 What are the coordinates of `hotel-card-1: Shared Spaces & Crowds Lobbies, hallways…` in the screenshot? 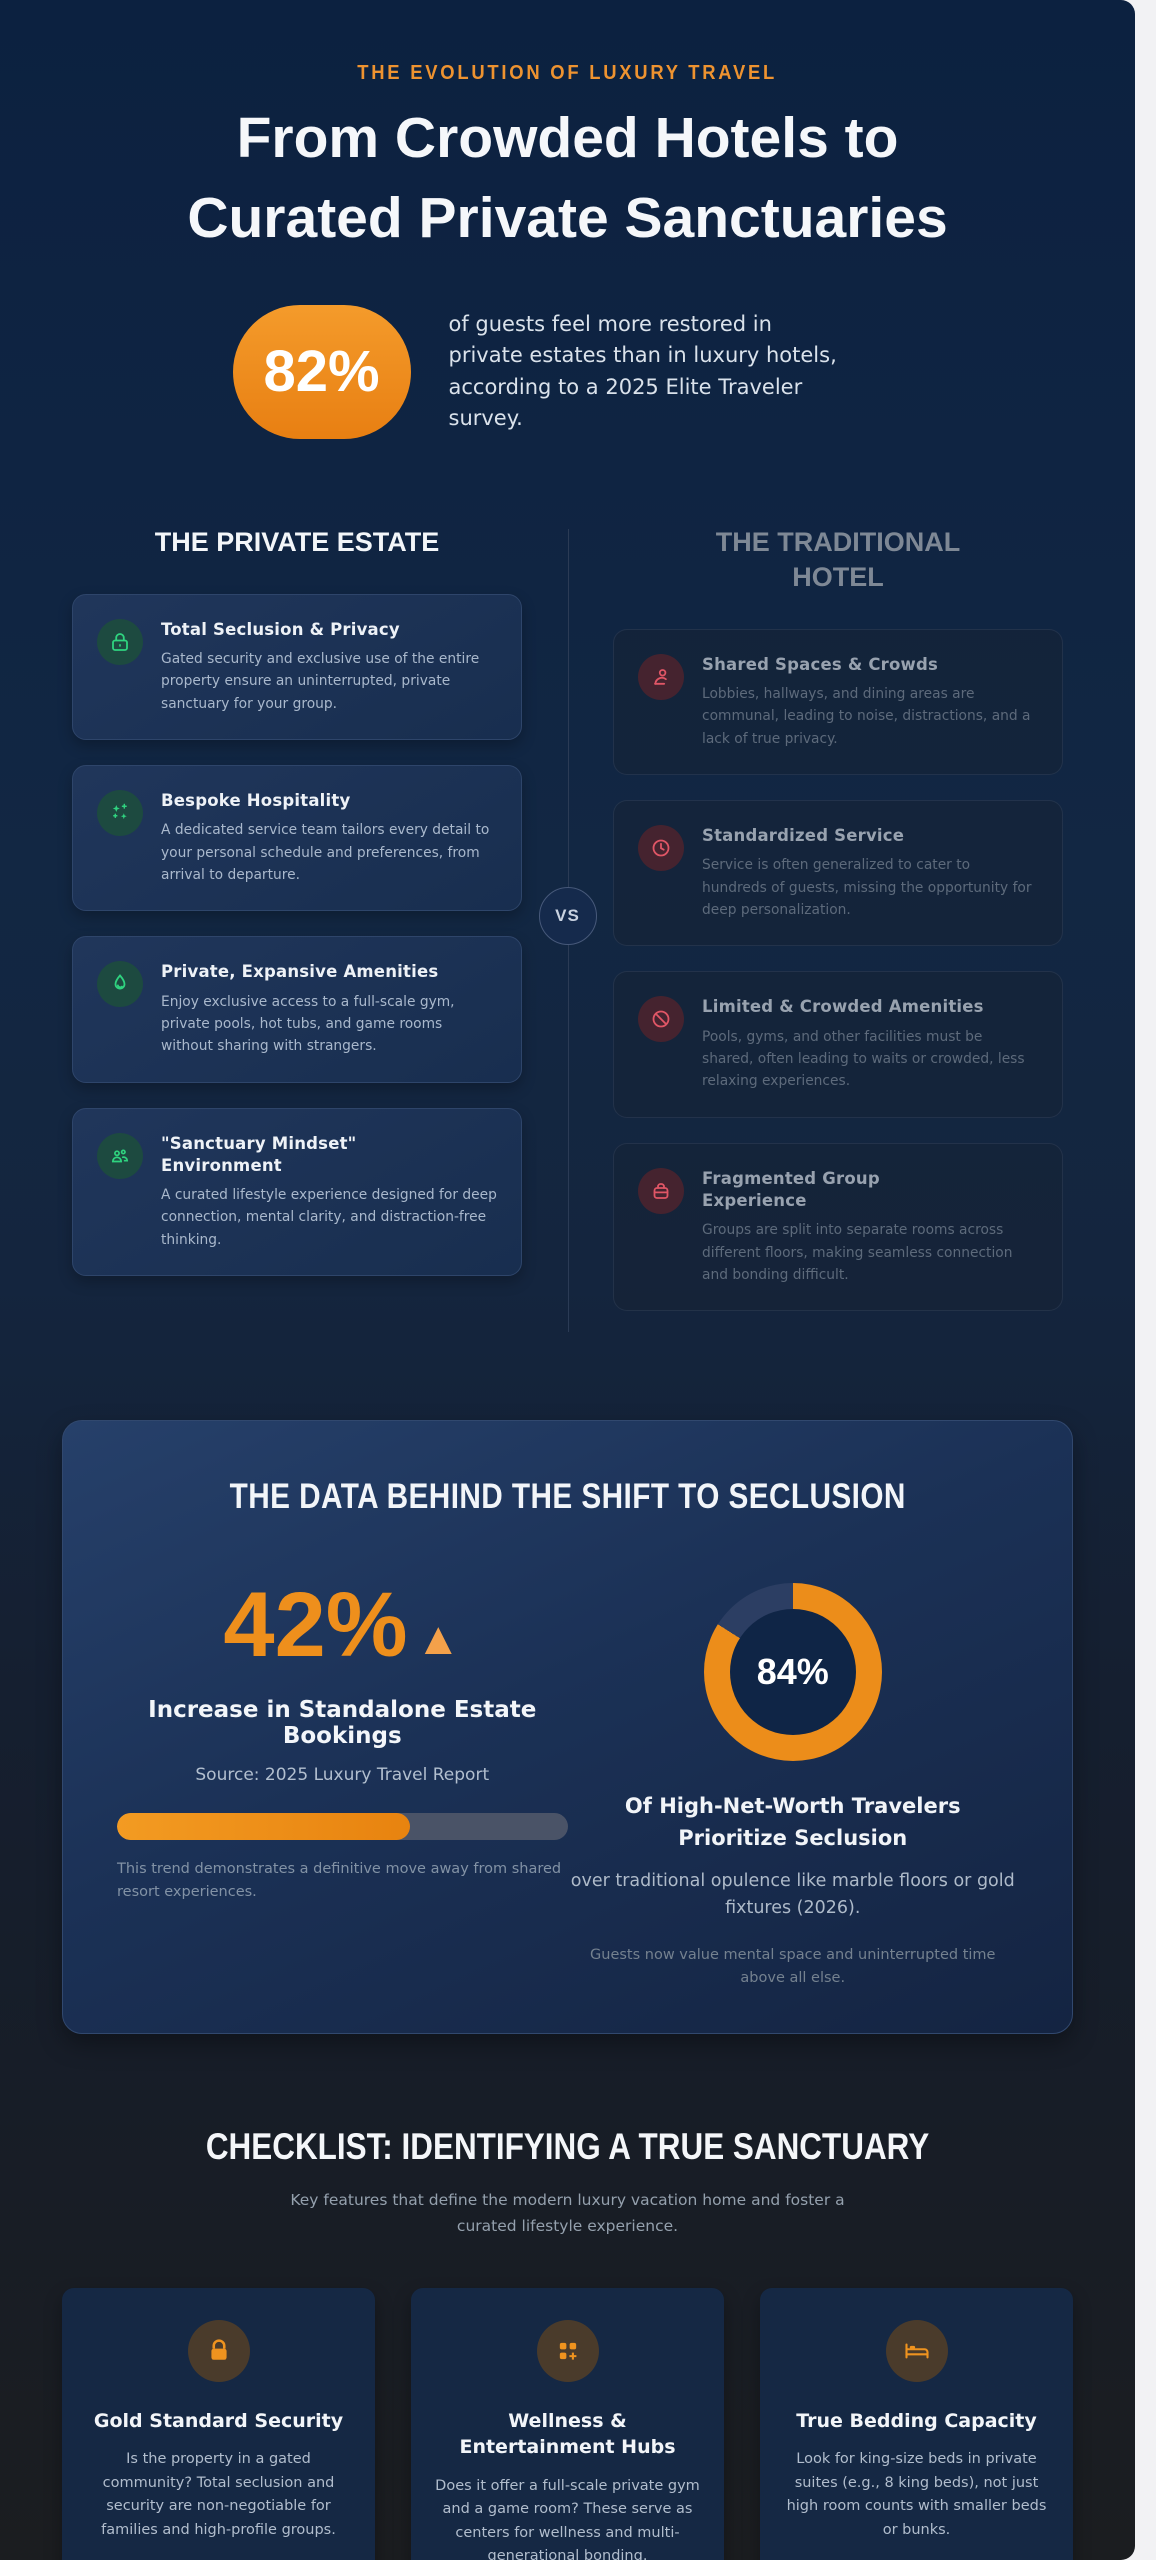 It's located at (838, 702).